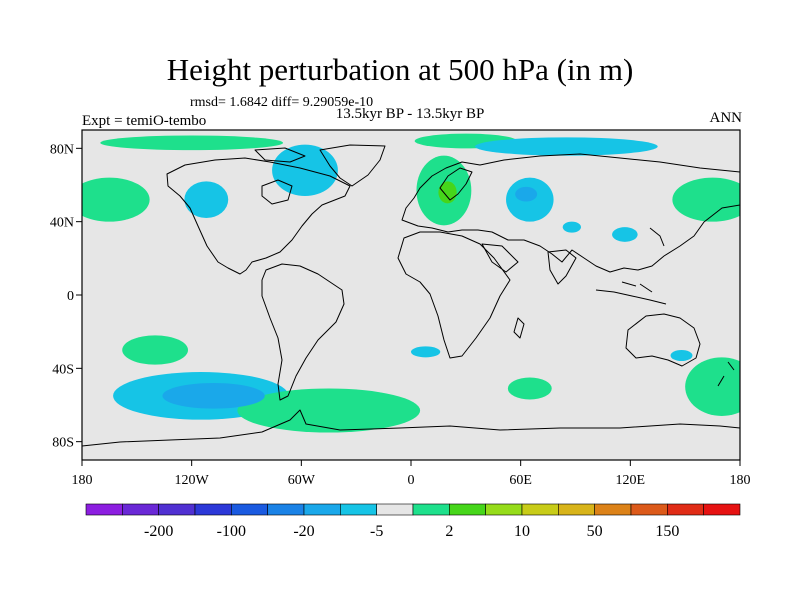 The image size is (800, 600). I want to click on experiment-label: Expt = temiO-tembo, so click(144, 121).